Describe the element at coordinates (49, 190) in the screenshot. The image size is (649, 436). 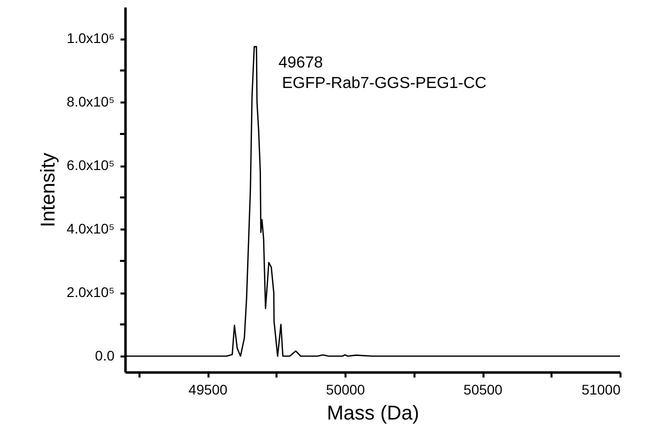
I see `y-axis-title: Intensity` at that location.